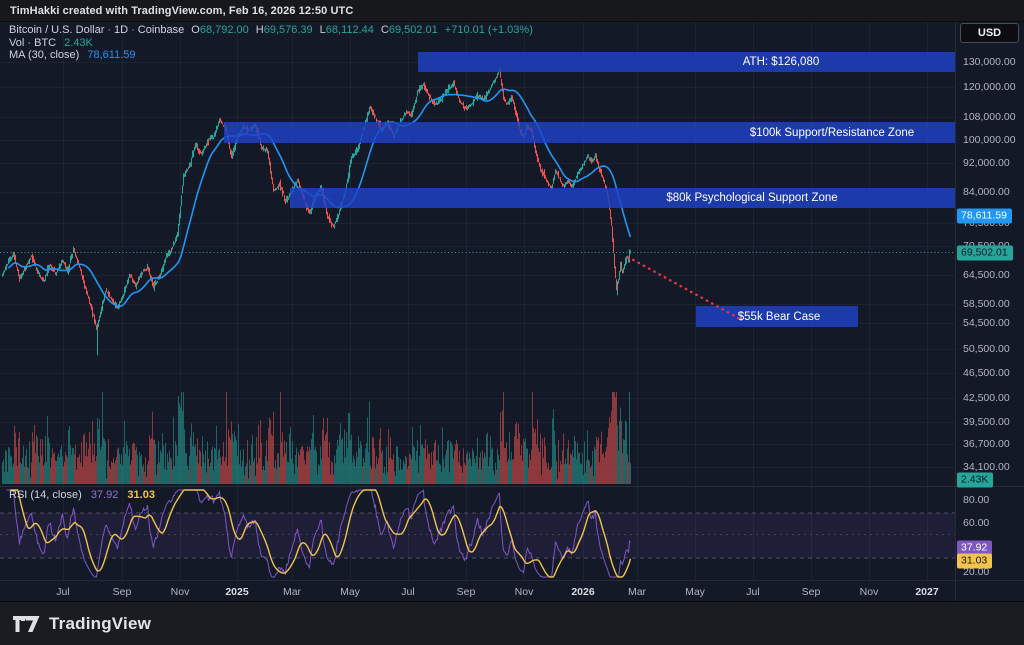 This screenshot has width=1024, height=645. I want to click on open-letter: O, so click(195, 30).